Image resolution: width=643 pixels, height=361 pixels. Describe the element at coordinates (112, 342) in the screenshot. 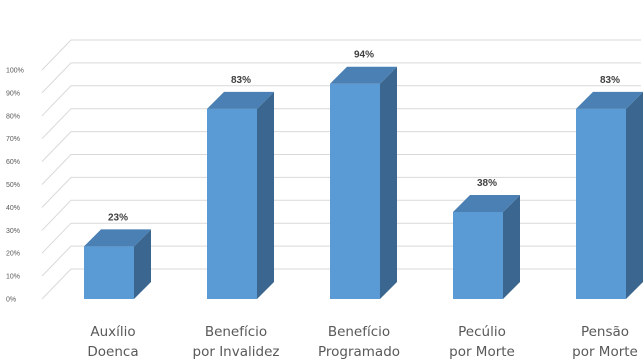

I see `category-label: Auxílio Doenca` at that location.